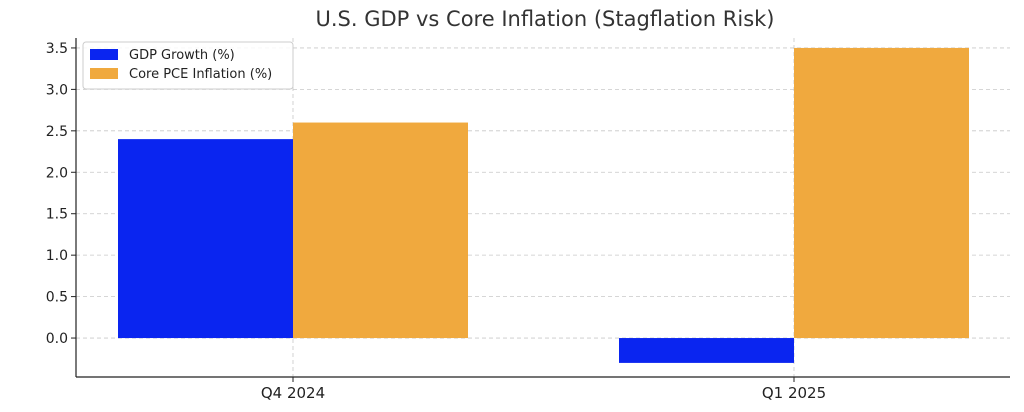 The image size is (1024, 412). I want to click on y-tick-label: 3.0, so click(57, 90).